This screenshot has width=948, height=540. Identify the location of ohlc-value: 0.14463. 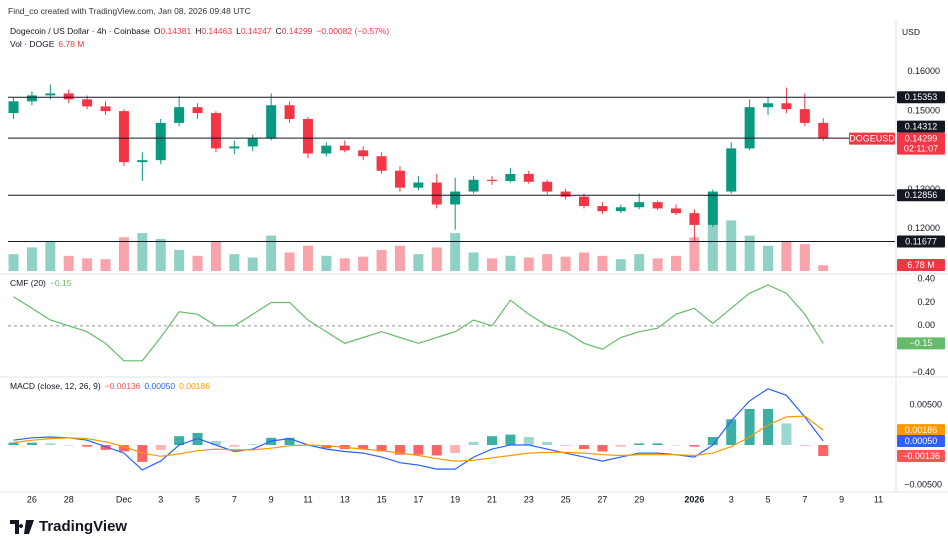
(217, 31).